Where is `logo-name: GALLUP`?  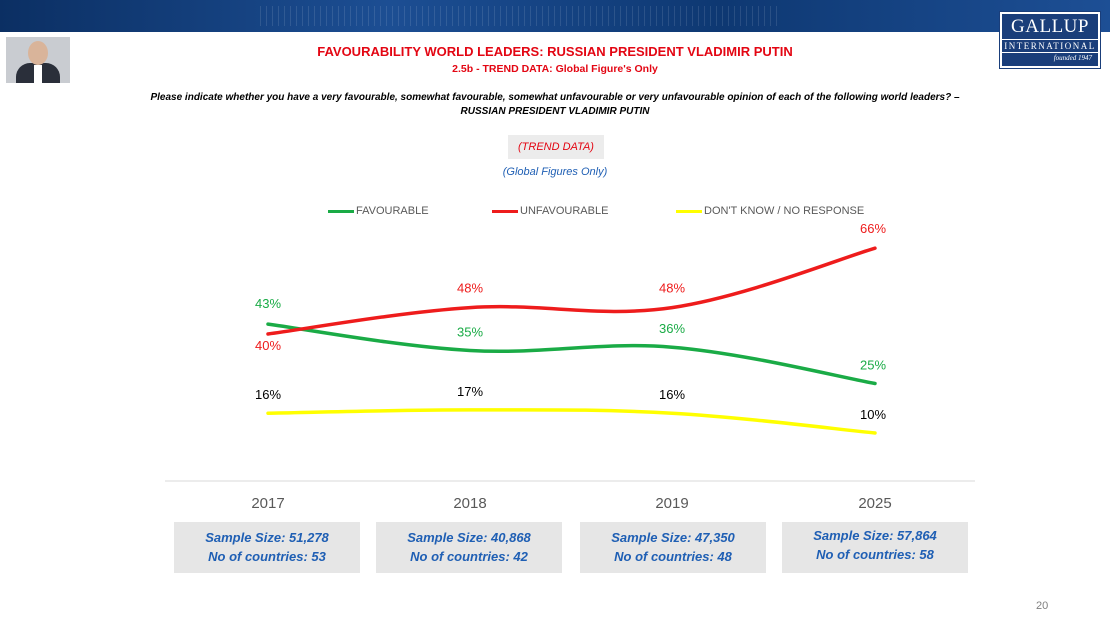 logo-name: GALLUP is located at coordinates (1050, 26).